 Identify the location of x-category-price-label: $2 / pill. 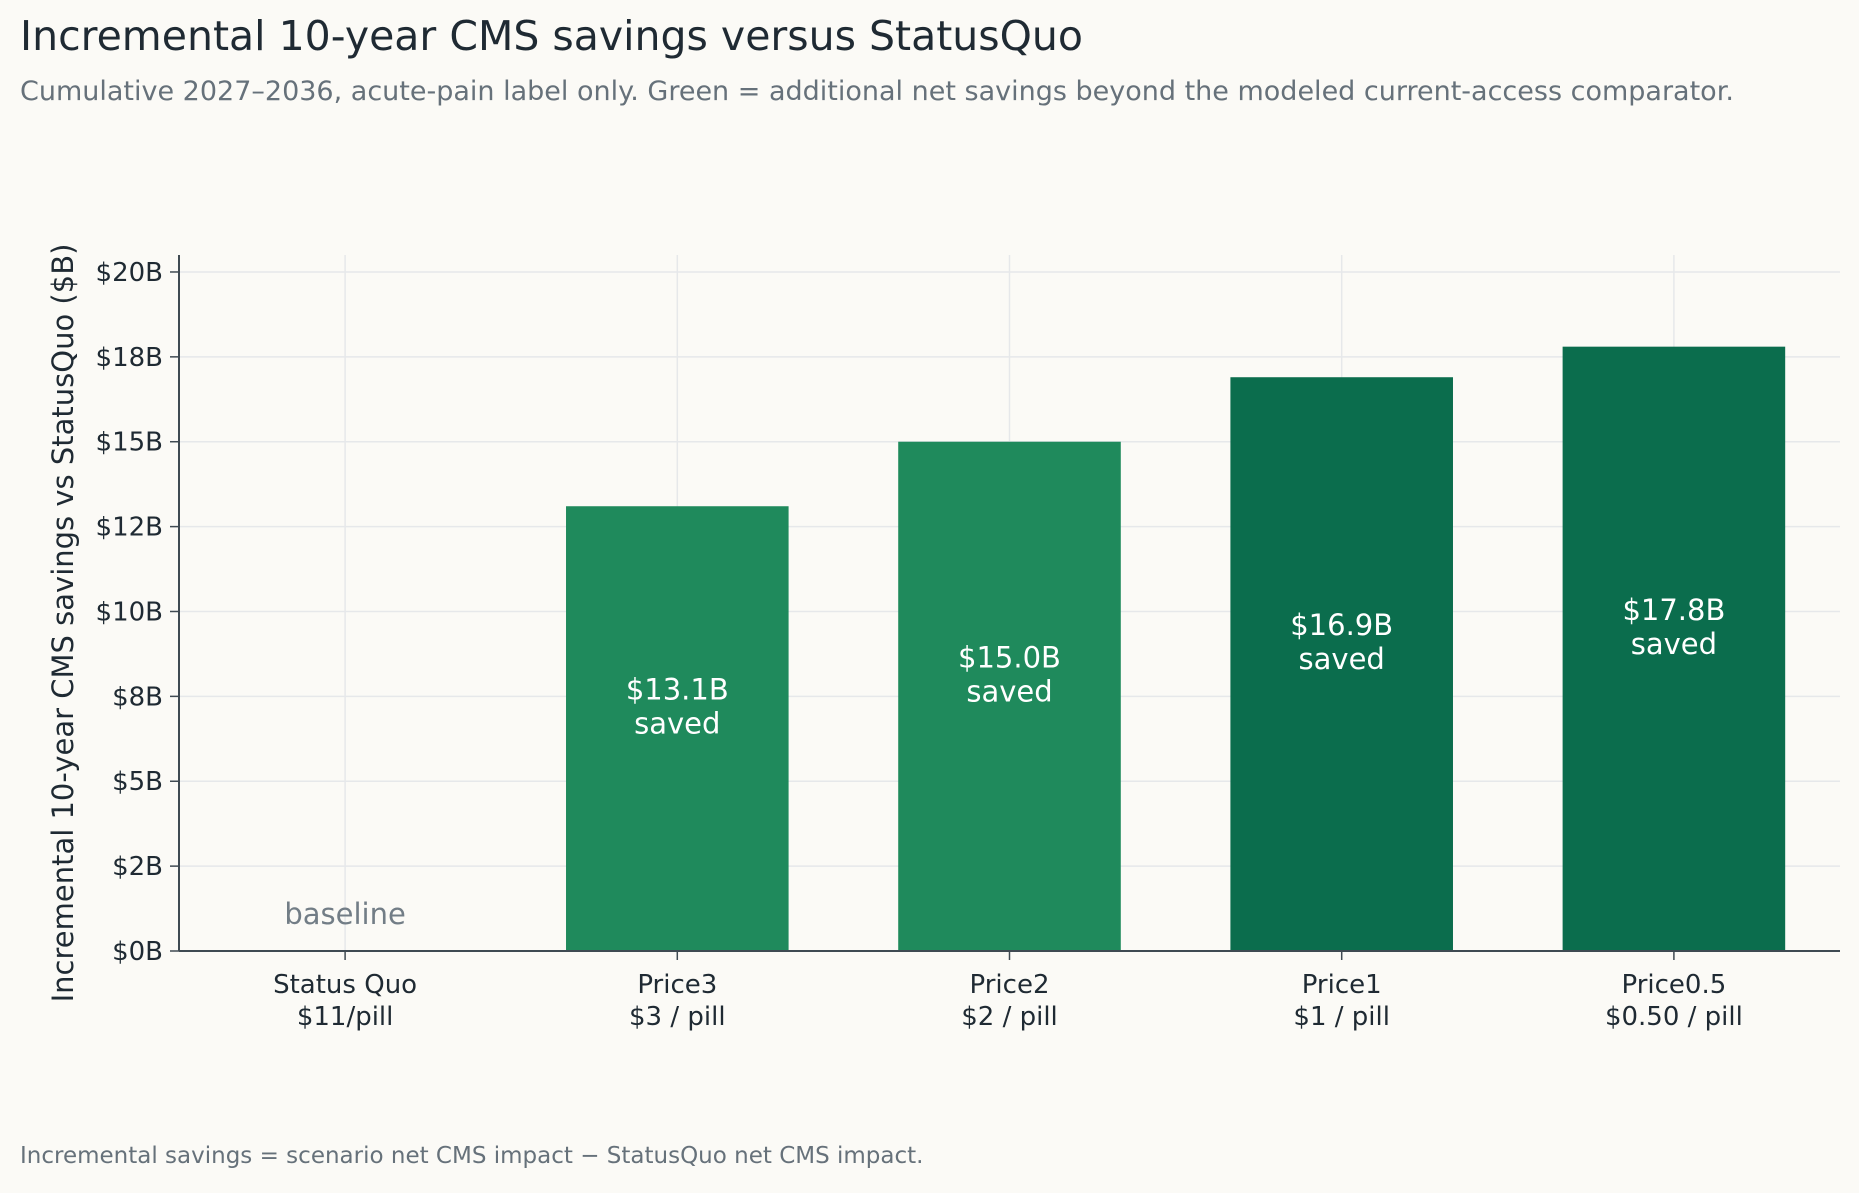
(1009, 1017).